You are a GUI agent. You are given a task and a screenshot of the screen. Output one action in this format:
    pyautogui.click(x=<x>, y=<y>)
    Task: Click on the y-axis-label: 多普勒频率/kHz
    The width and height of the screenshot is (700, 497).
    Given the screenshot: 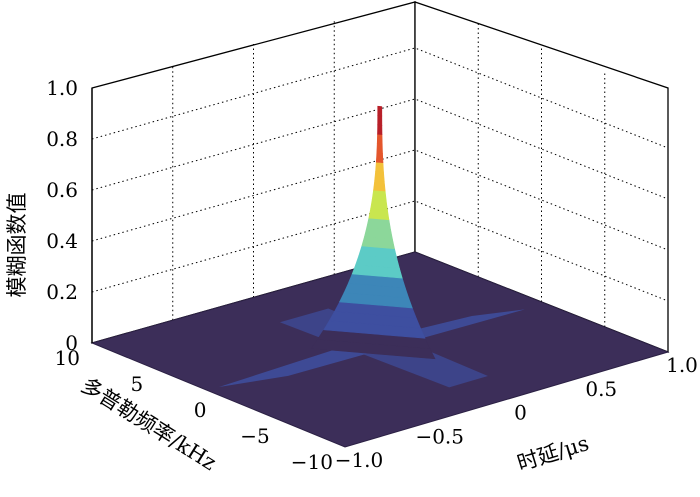 What is the action you would take?
    pyautogui.click(x=148, y=424)
    